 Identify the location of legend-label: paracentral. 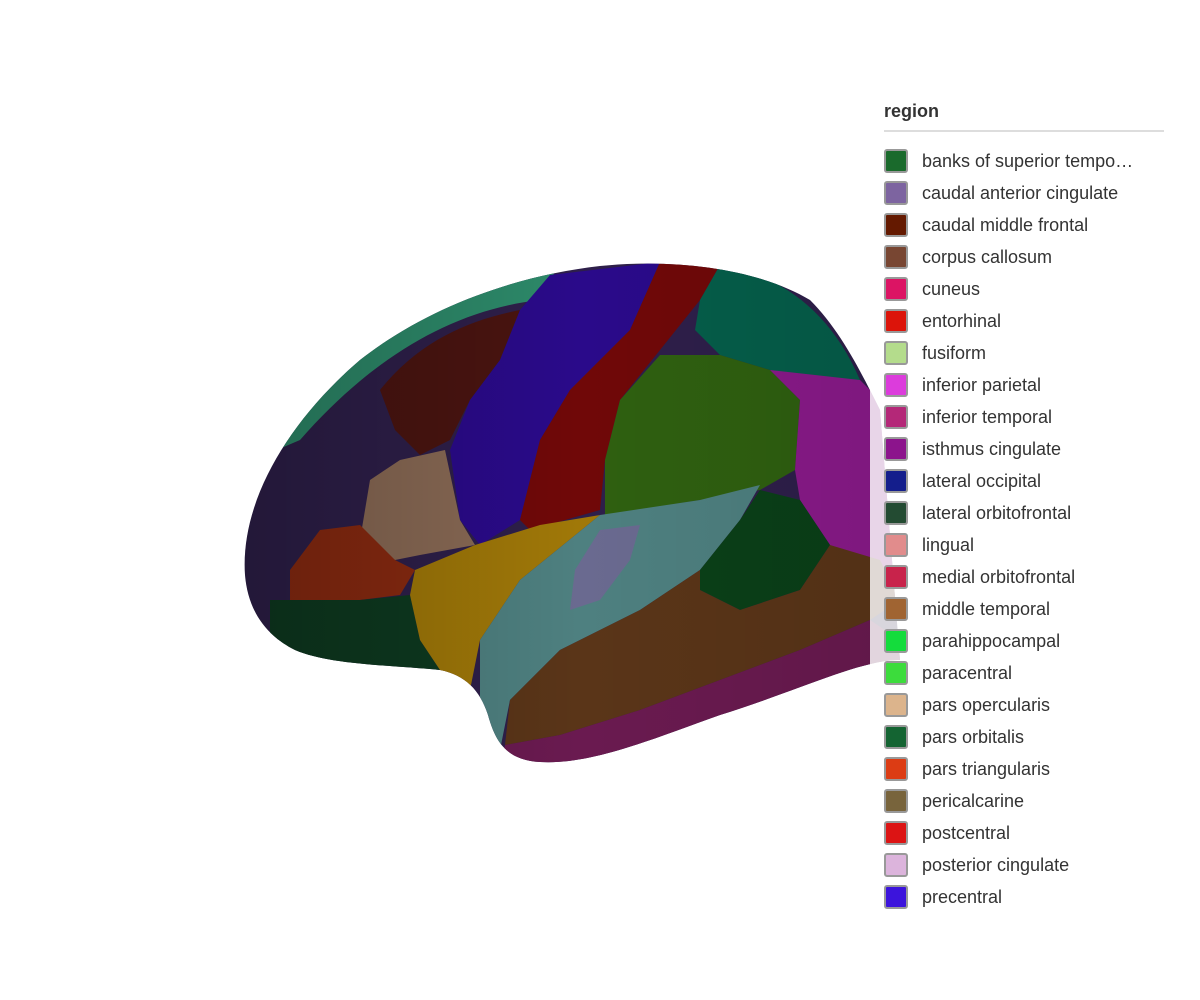
(967, 672).